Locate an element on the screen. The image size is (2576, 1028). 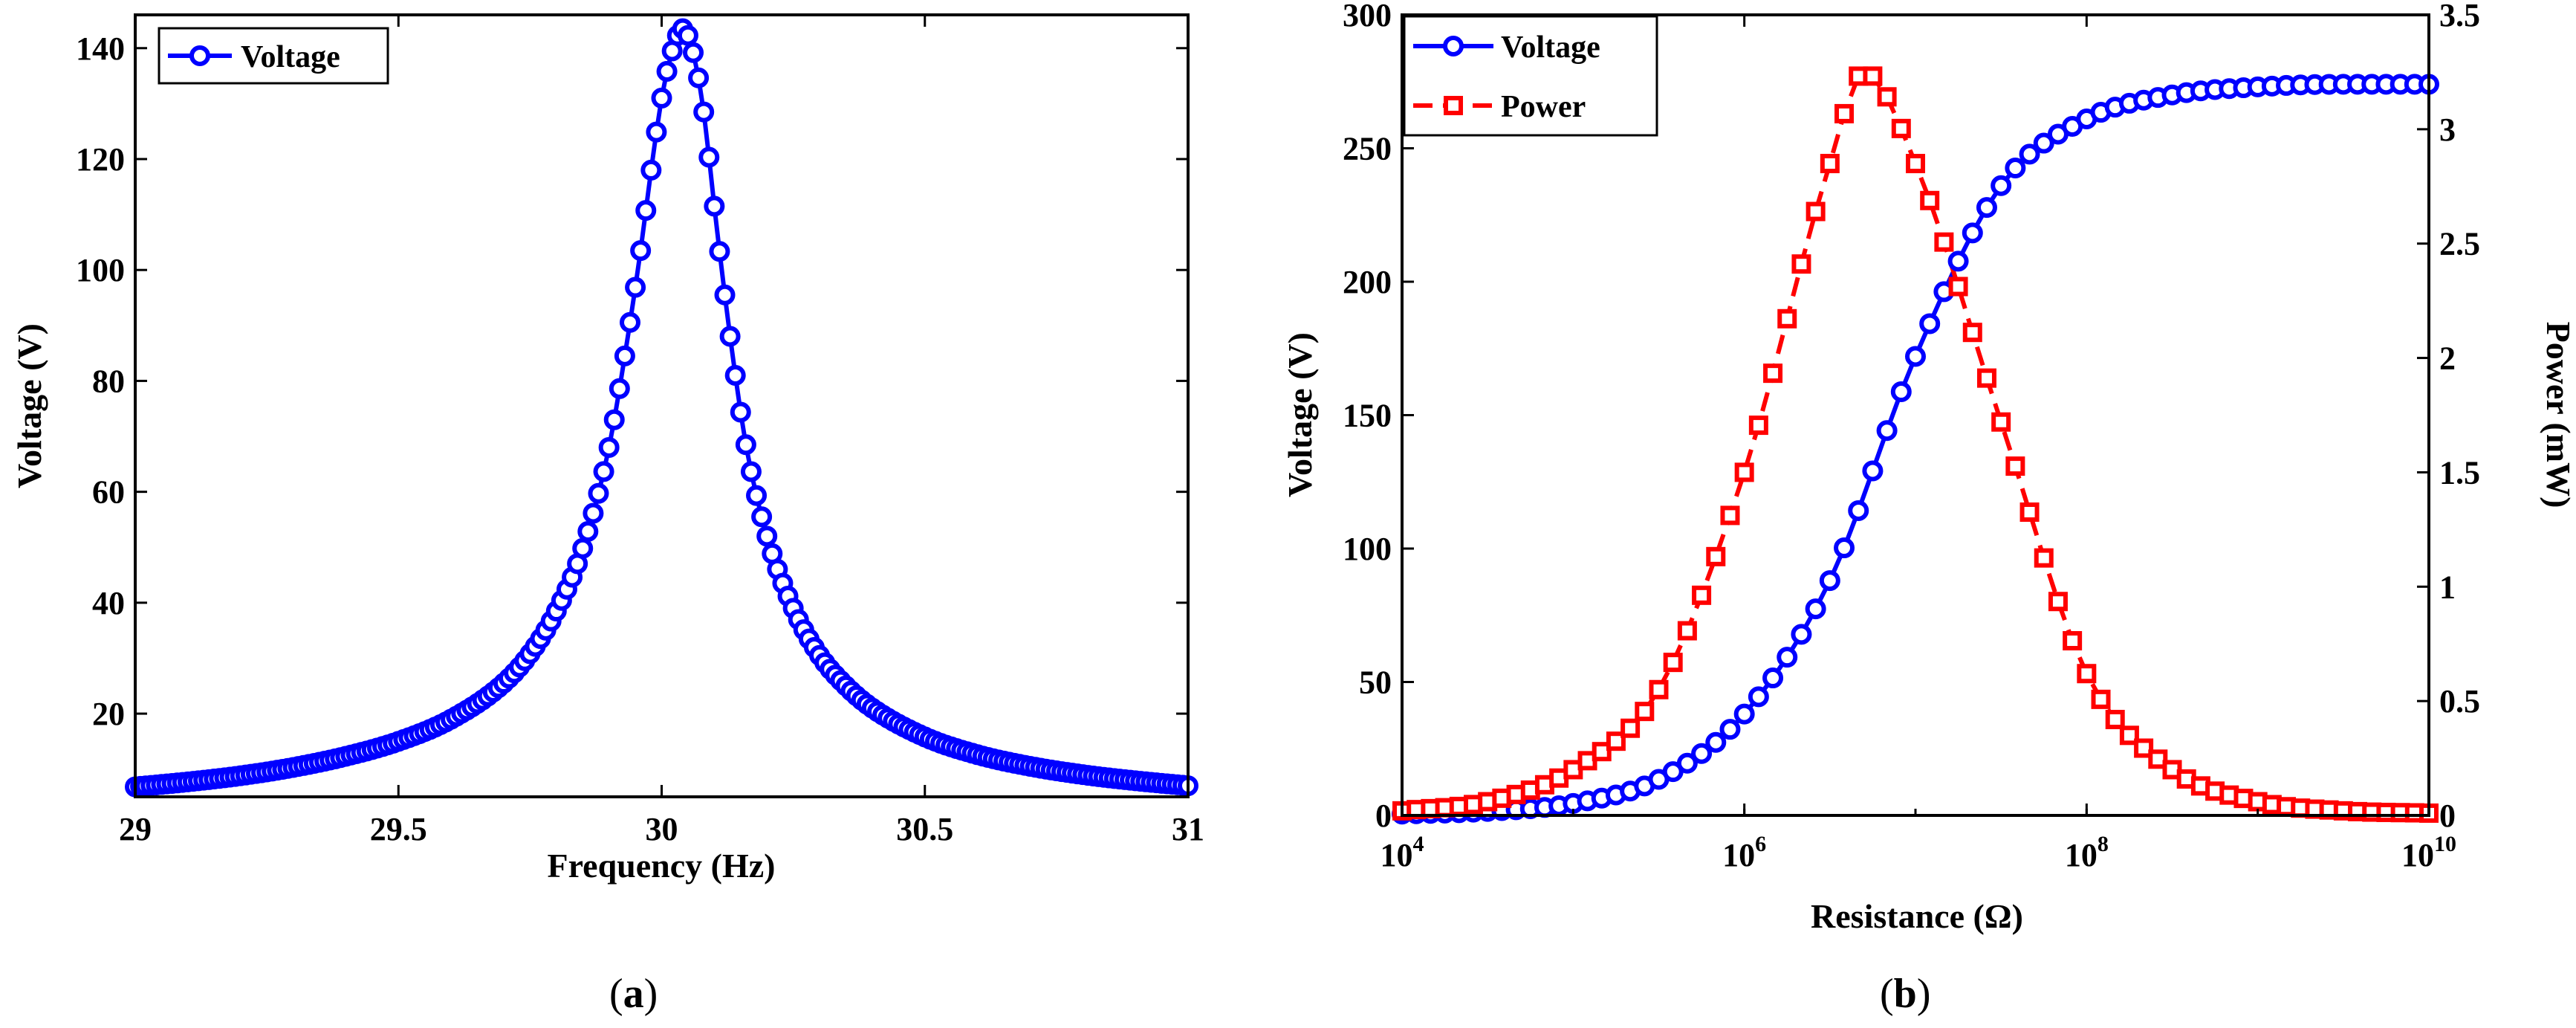
y-axis-left-b: 0 50 100 150 200 250 300 is located at coordinates (1378, 417).